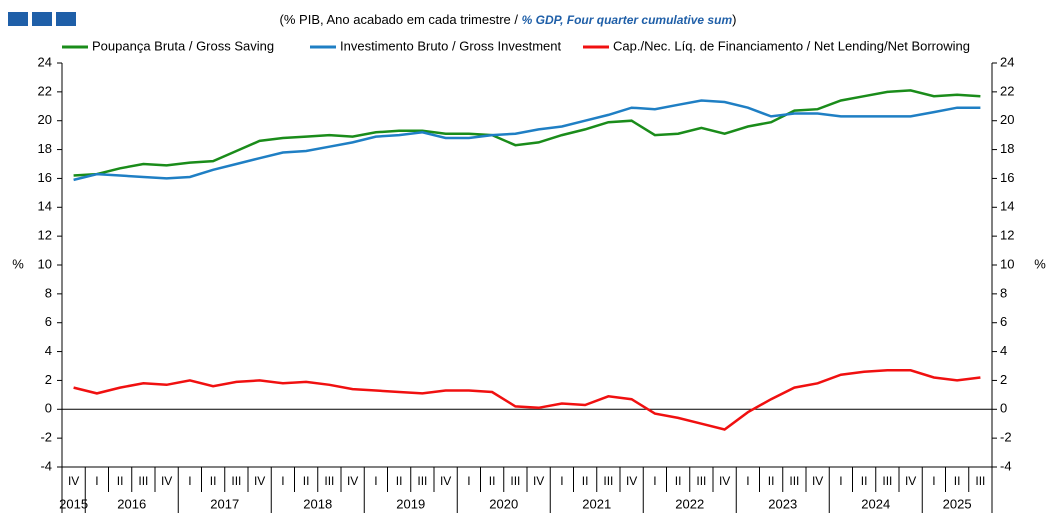 This screenshot has height=513, width=1049. What do you see at coordinates (46, 465) in the screenshot?
I see `y-tick-label: -4` at bounding box center [46, 465].